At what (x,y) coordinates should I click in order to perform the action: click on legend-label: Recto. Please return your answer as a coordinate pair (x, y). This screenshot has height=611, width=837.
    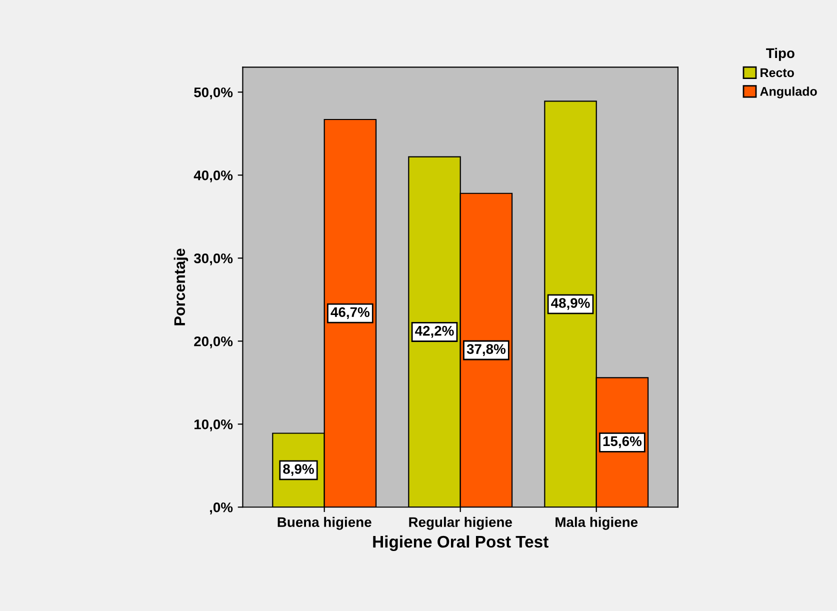
    Looking at the image, I should click on (777, 73).